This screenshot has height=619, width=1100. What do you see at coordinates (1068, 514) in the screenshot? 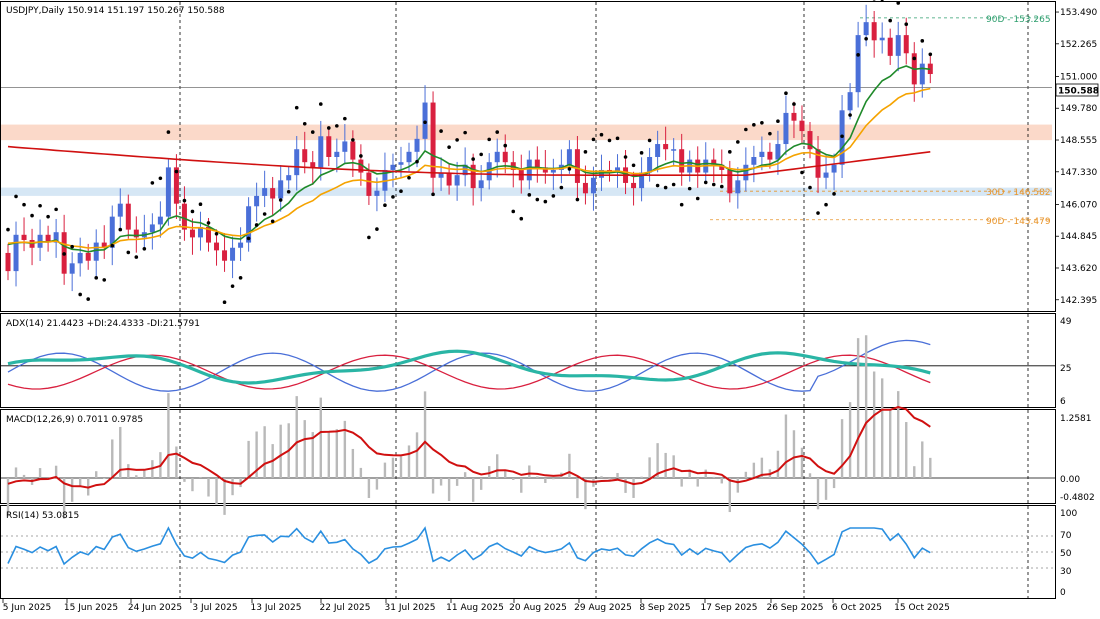
I see `rsi-tick-100: 100` at bounding box center [1068, 514].